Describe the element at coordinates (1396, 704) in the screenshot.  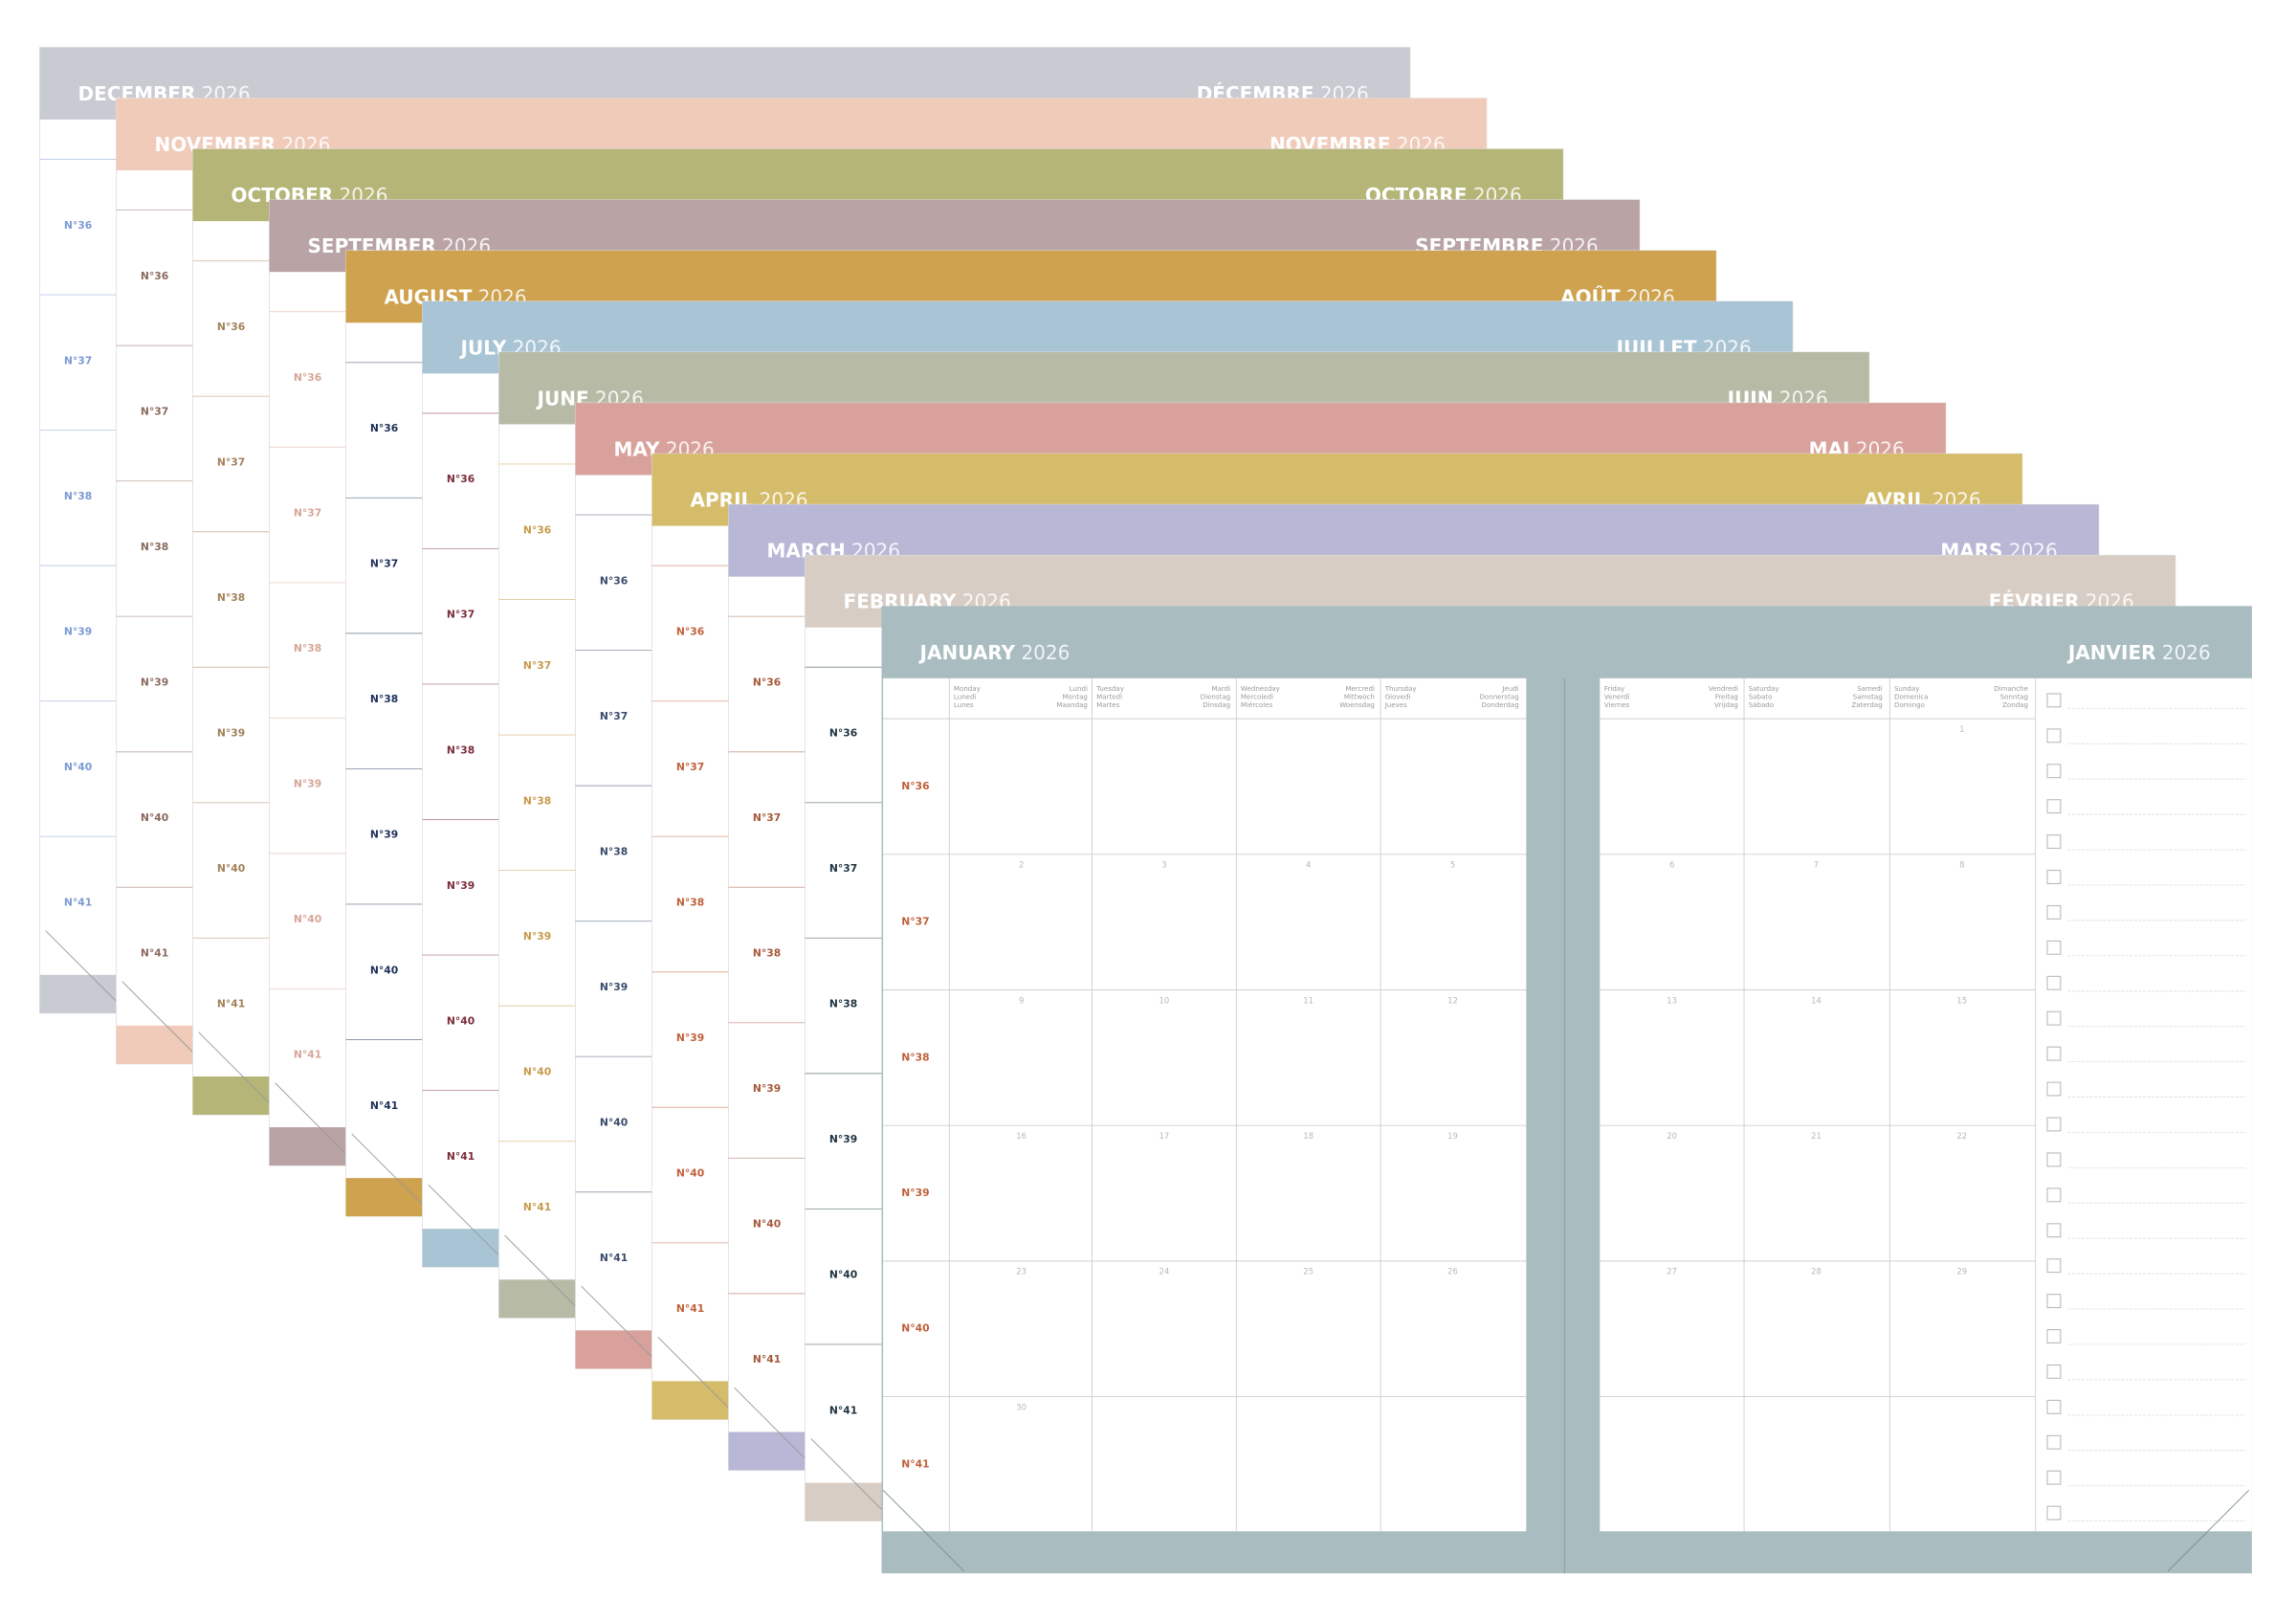
I see `day-name: Jueves` at that location.